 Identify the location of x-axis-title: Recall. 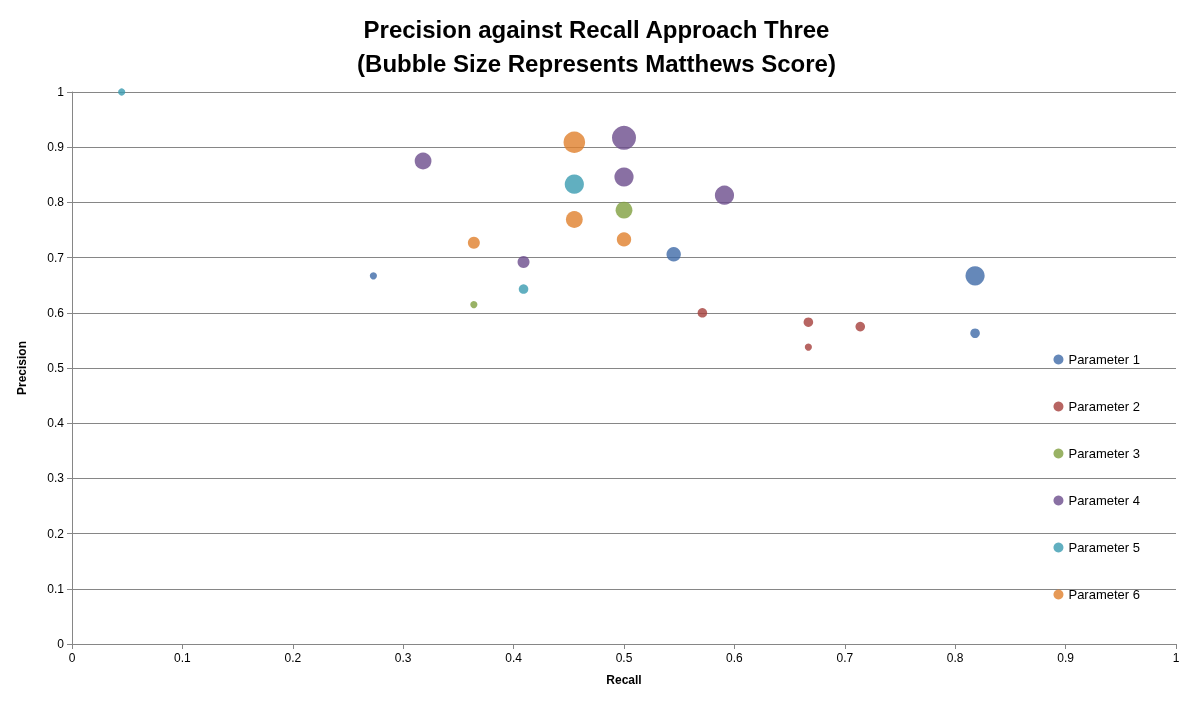
(624, 680).